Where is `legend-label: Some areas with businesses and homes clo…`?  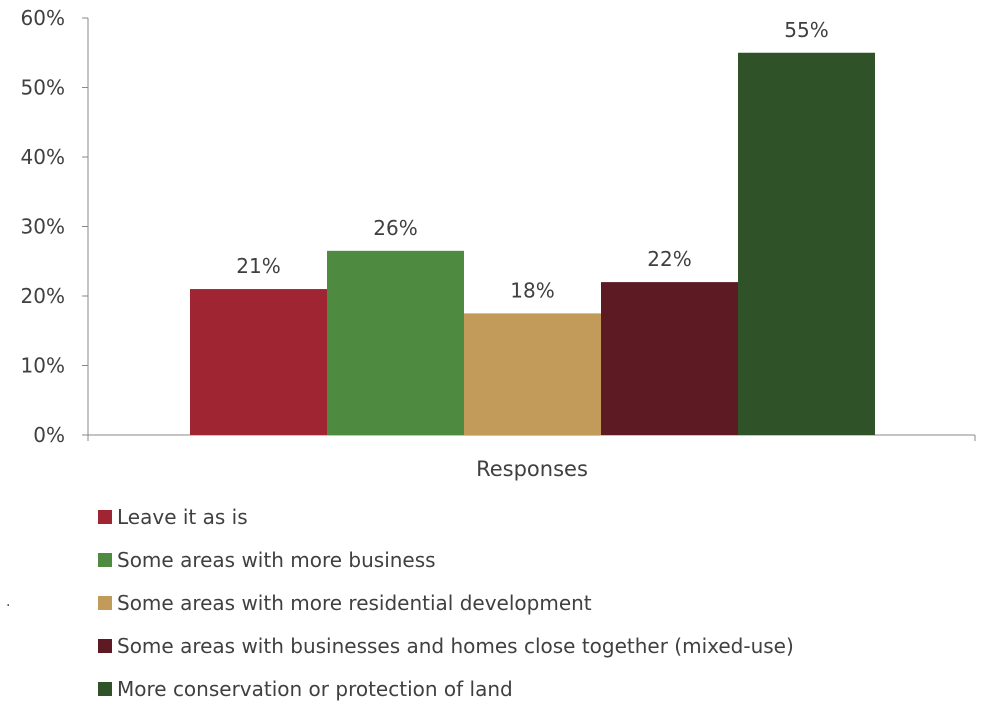
legend-label: Some areas with businesses and homes clo… is located at coordinates (455, 646).